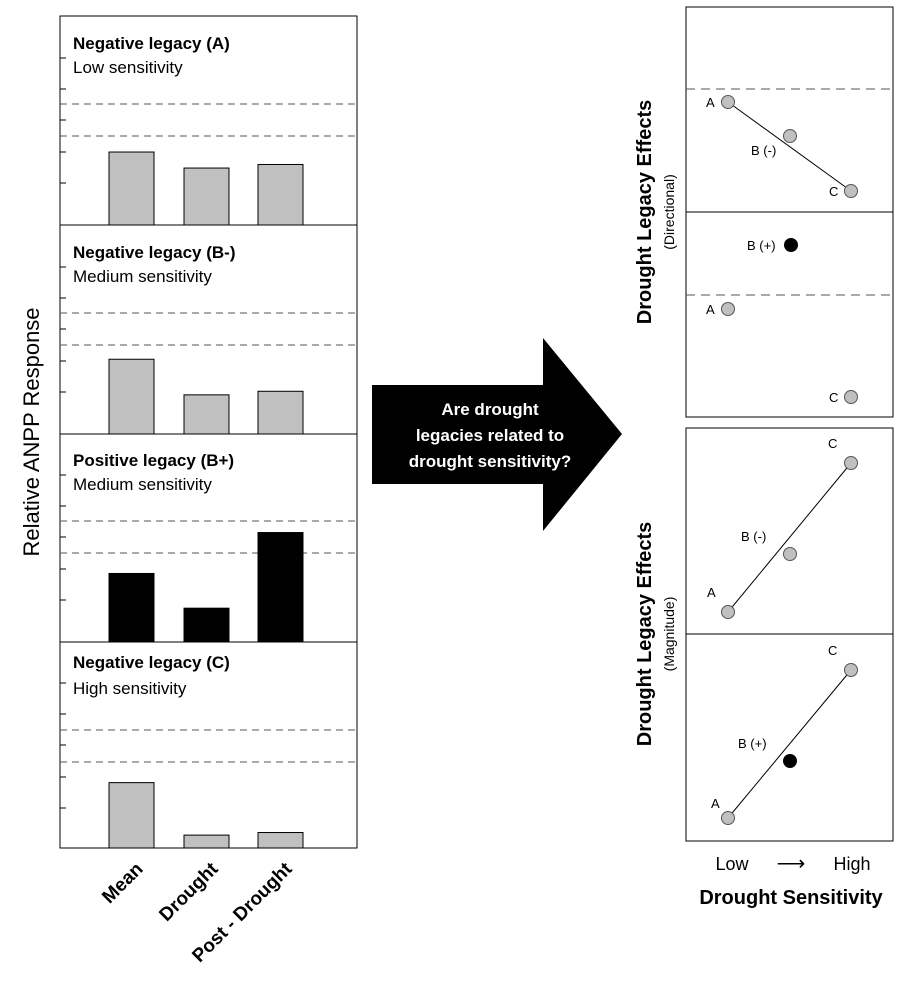 Image resolution: width=906 pixels, height=996 pixels. Describe the element at coordinates (791, 864) in the screenshot. I see `x-arrow-icon: ⟶` at that location.